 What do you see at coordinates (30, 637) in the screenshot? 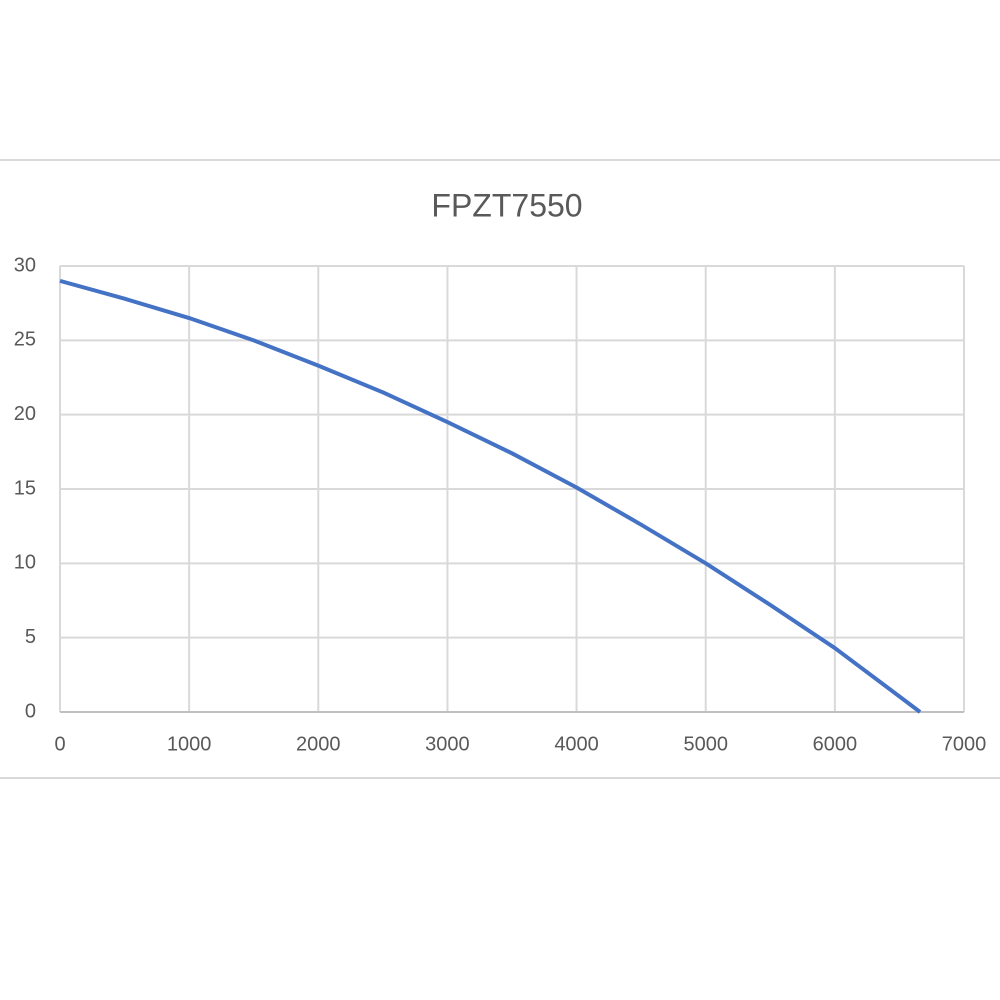
I see `y-tick-label: 5` at bounding box center [30, 637].